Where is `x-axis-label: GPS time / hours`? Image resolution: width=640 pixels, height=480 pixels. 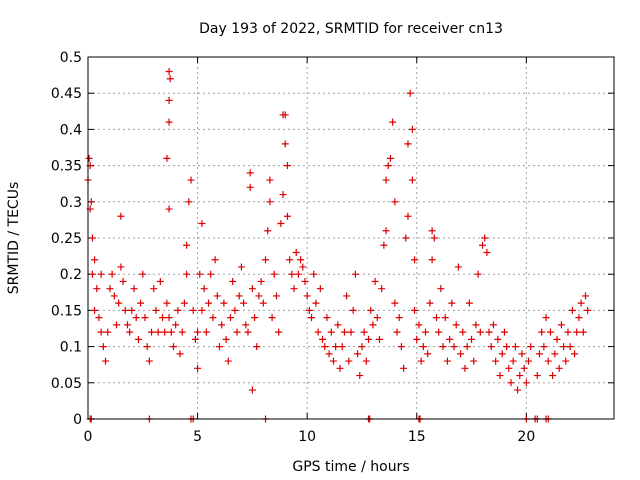
x-axis-label: GPS time / hours is located at coordinates (350, 467).